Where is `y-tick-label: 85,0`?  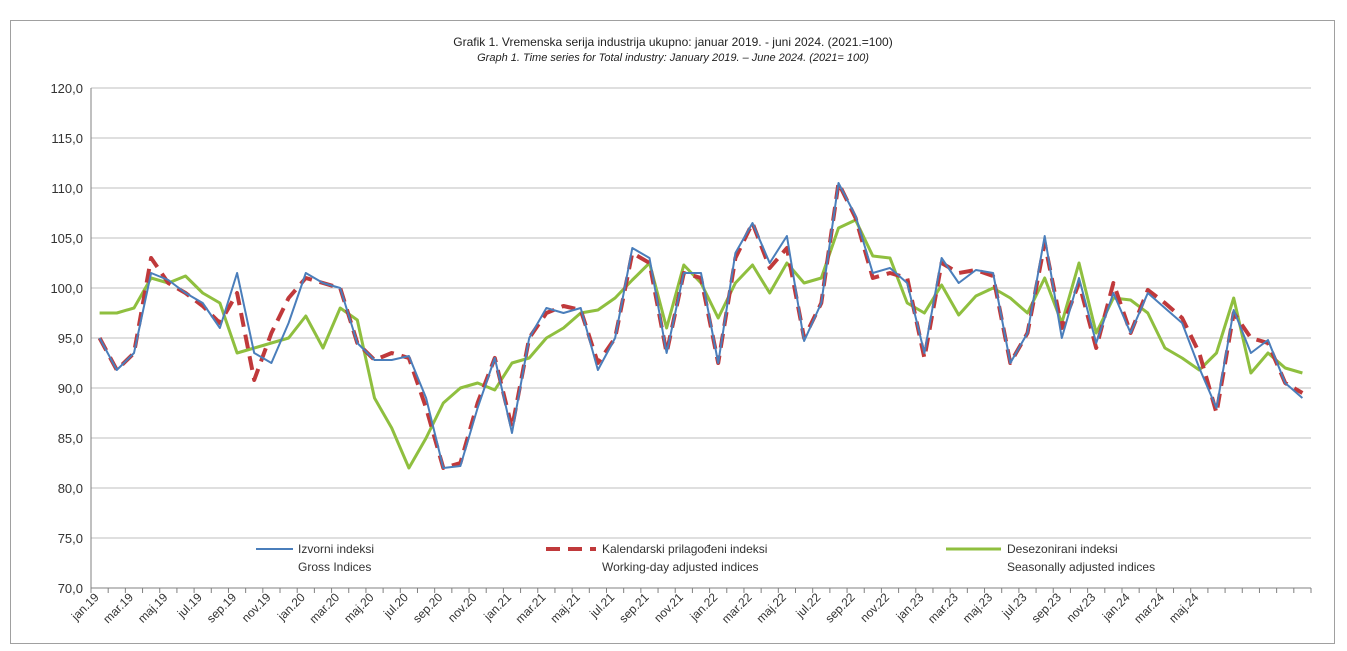
y-tick-label: 85,0 is located at coordinates (70, 438).